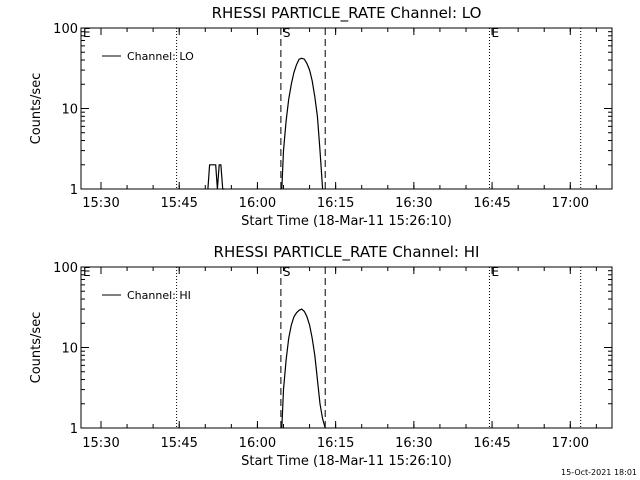 This screenshot has width=640, height=480. What do you see at coordinates (599, 472) in the screenshot?
I see `timestamp-label: 15-Oct-2021 18:01` at bounding box center [599, 472].